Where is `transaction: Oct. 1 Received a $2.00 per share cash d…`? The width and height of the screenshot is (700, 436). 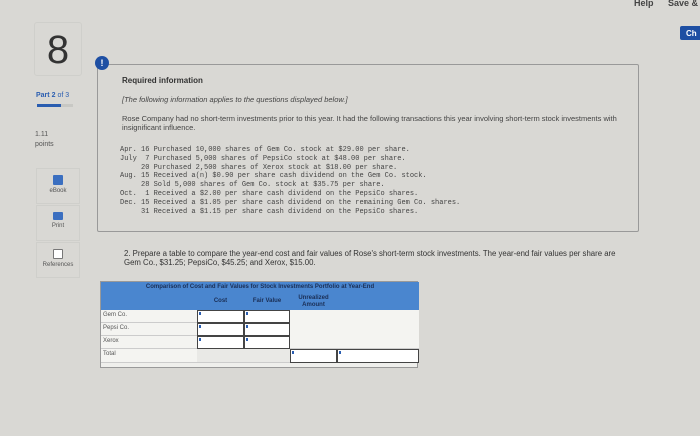 transaction: Oct. 1 Received a $2.00 per share cash d… is located at coordinates (269, 193).